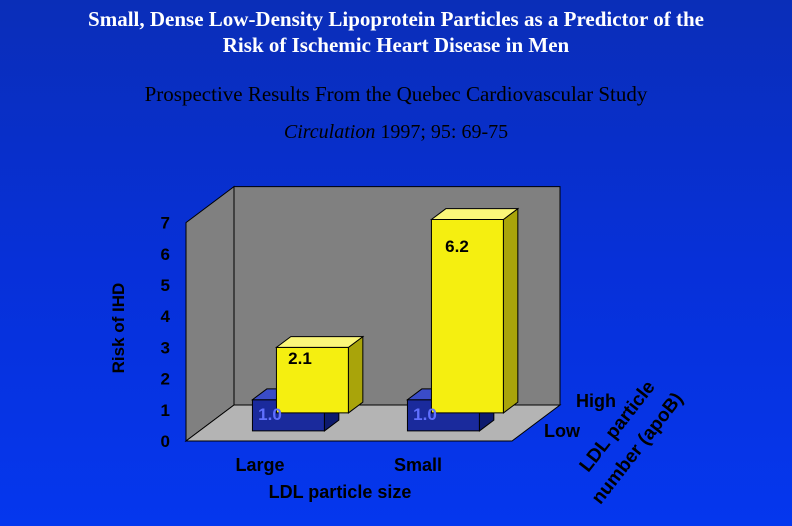 The image size is (792, 526). What do you see at coordinates (165, 223) in the screenshot?
I see `y-tick-label: 7` at bounding box center [165, 223].